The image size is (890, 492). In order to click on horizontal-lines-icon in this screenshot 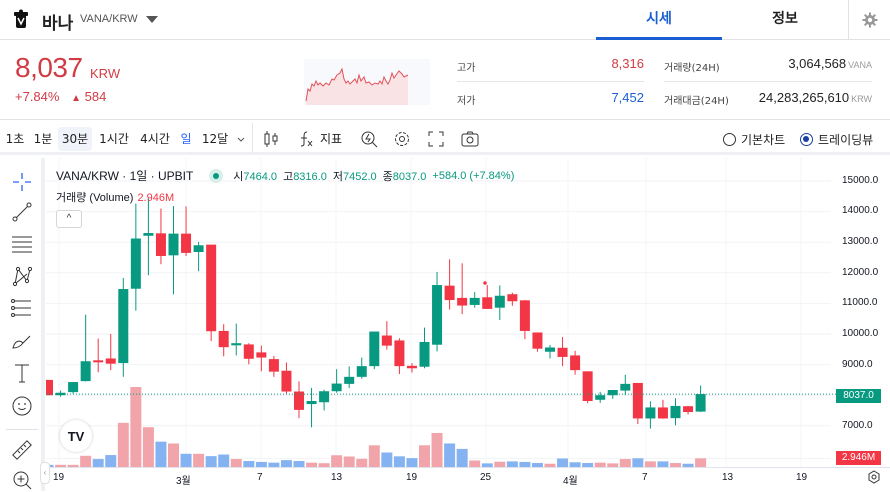, I will do `click(22, 244)`.